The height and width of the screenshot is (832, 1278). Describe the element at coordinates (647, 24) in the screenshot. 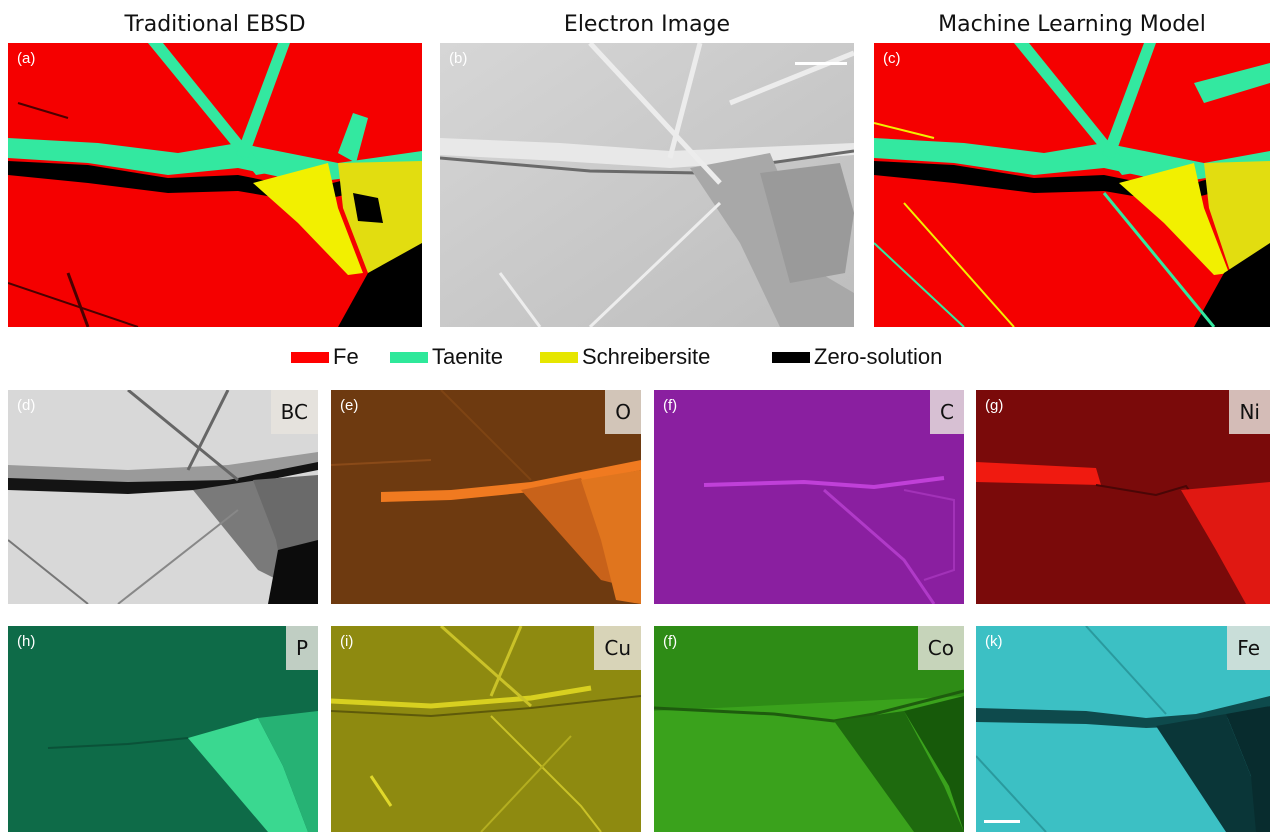

I see `column-title-electron-image: Electron Image` at that location.